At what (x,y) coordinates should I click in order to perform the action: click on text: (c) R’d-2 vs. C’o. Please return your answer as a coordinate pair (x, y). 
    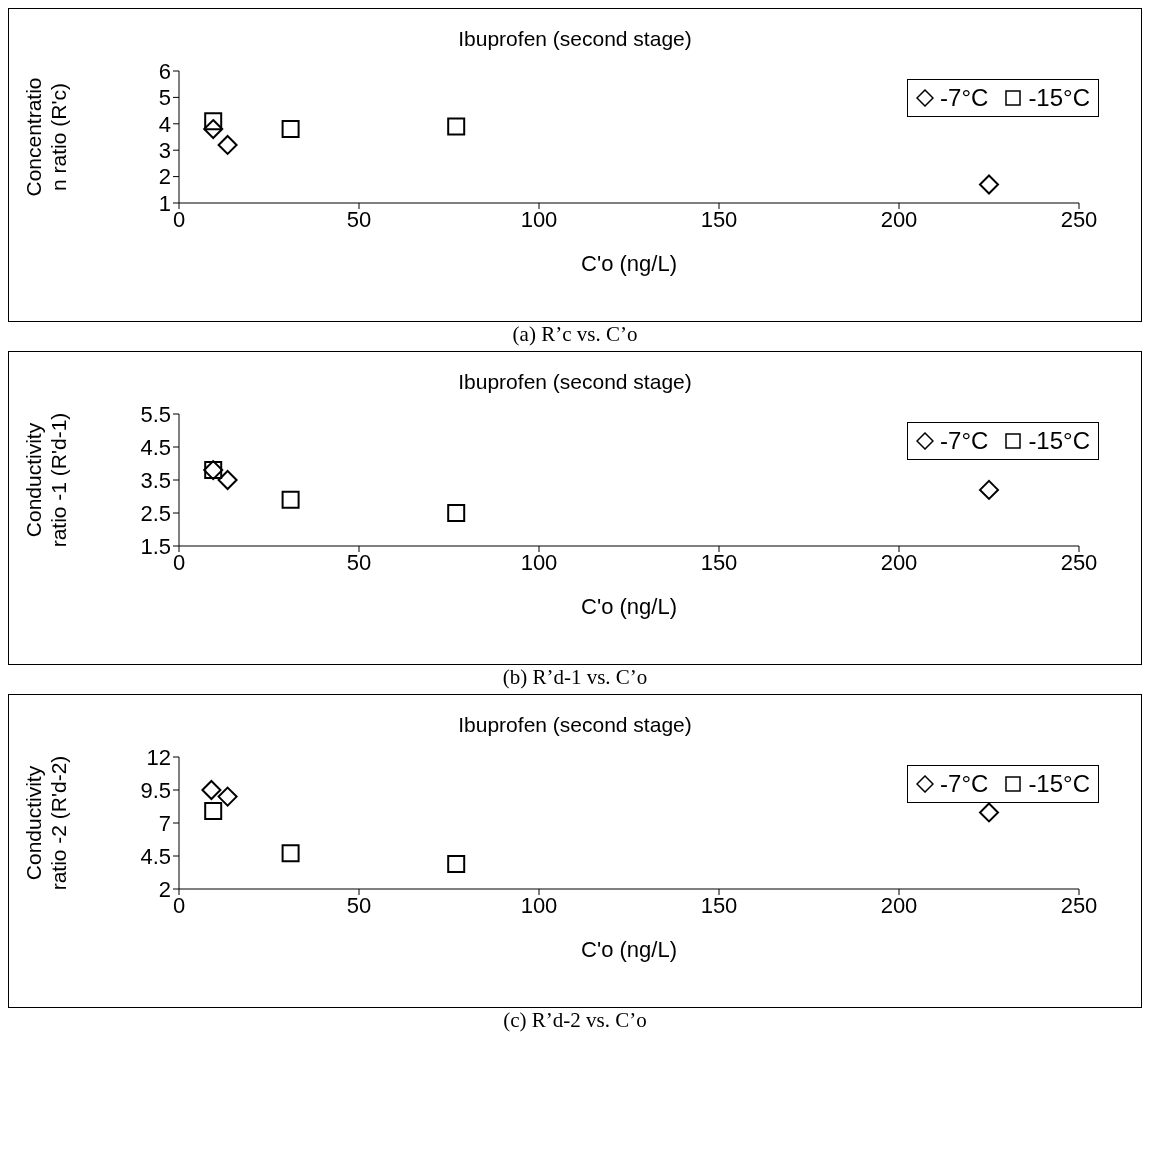
    Looking at the image, I should click on (575, 1020).